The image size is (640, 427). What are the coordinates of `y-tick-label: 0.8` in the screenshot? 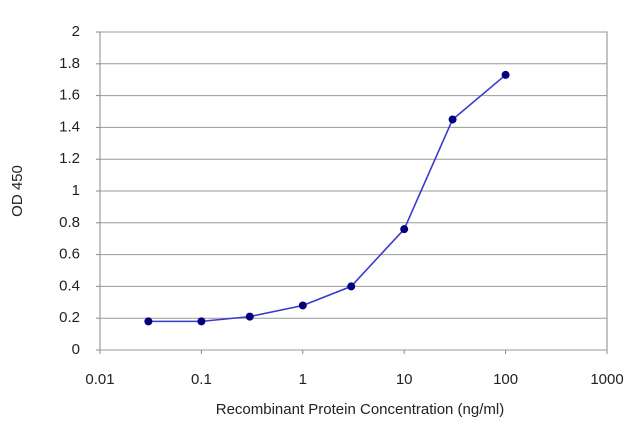 It's located at (69, 222).